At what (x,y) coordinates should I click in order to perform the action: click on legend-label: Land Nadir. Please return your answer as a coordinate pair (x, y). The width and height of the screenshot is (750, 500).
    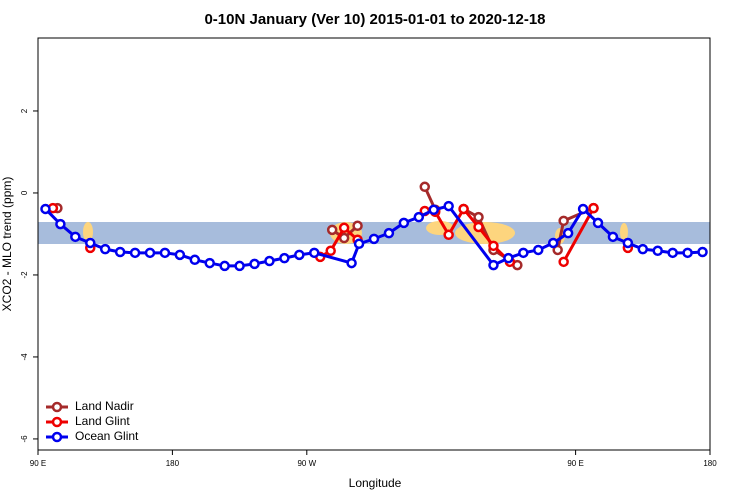
    Looking at the image, I should click on (104, 406).